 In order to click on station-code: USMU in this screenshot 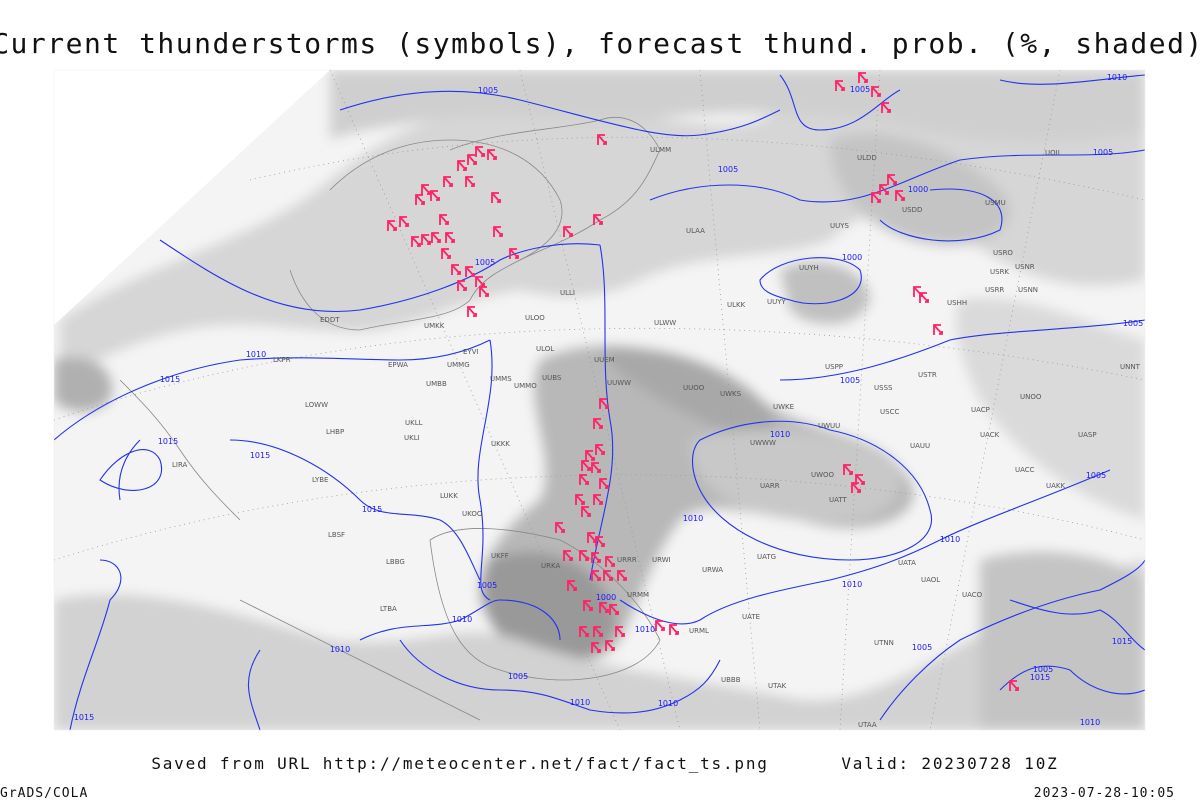, I will do `click(995, 203)`.